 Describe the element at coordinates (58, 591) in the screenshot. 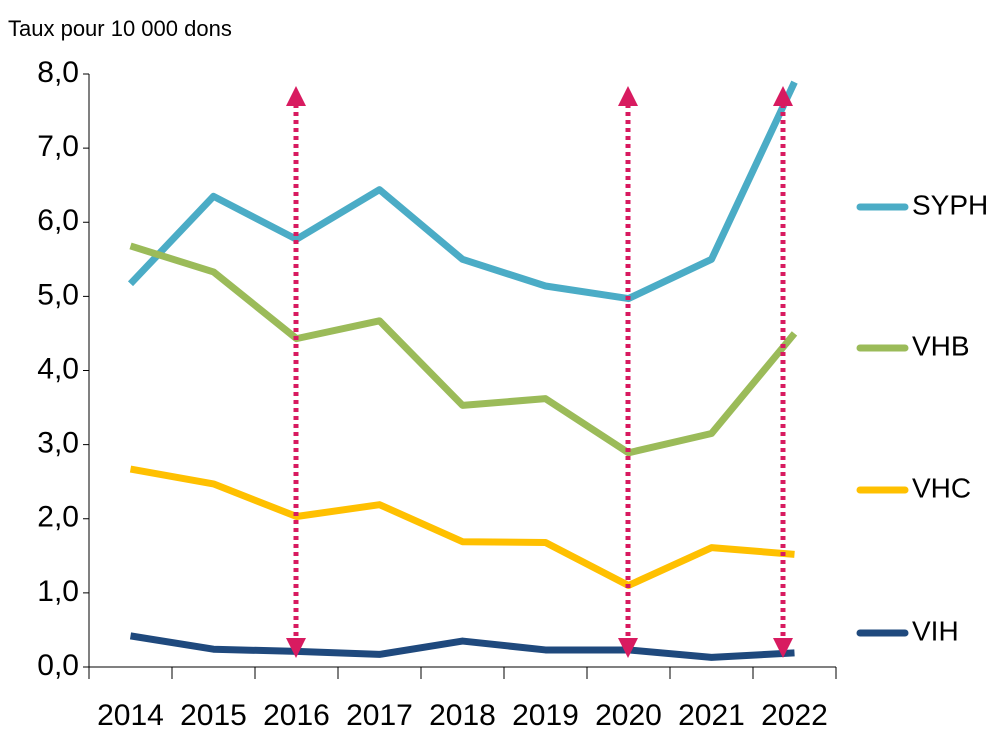

I see `y-tick-label: 1,0` at that location.